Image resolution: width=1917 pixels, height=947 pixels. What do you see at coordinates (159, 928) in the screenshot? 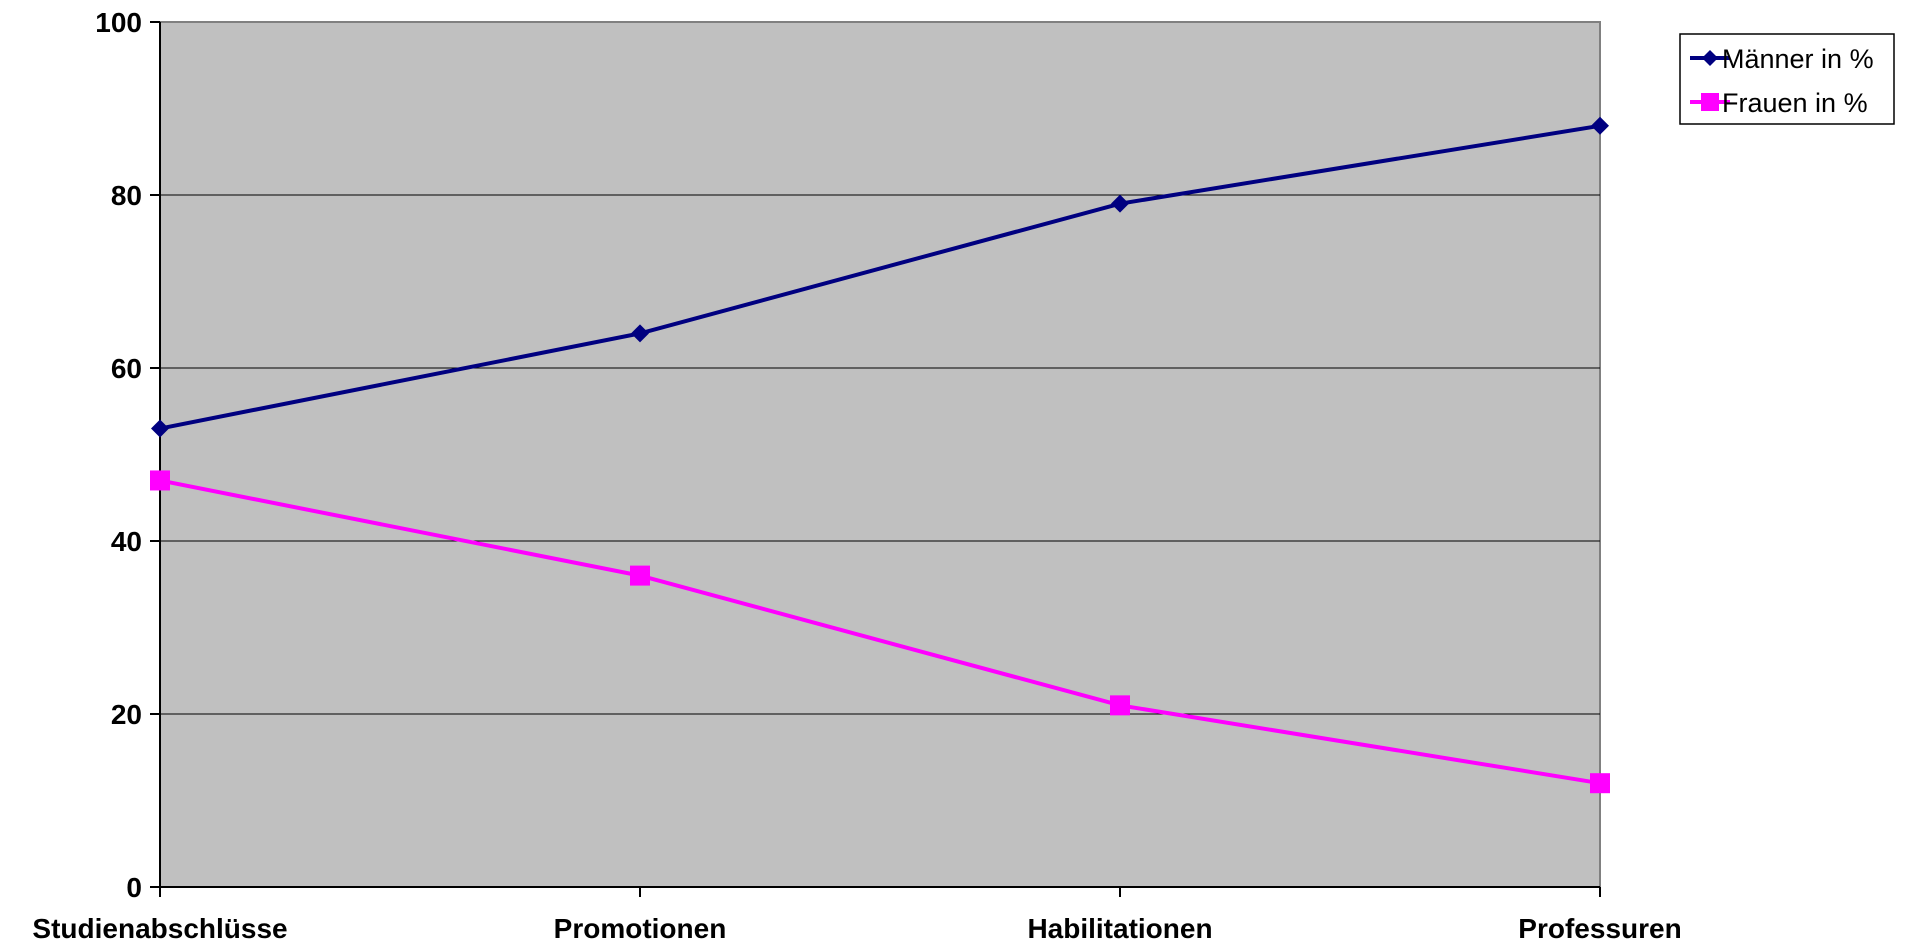
I see `x-tick-label: Studienabschlüsse` at bounding box center [159, 928].